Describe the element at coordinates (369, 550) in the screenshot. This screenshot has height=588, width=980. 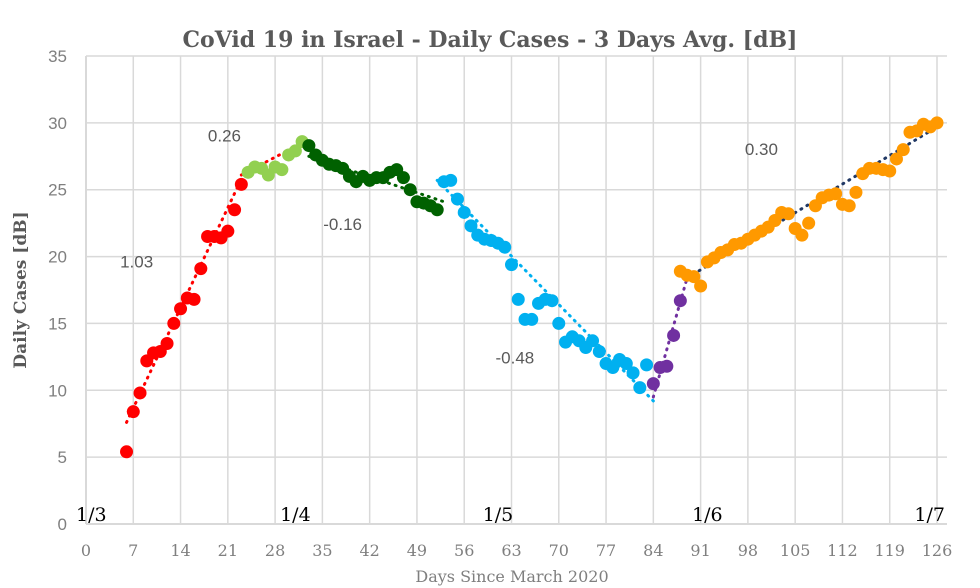
I see `x-tick-label: 42` at that location.